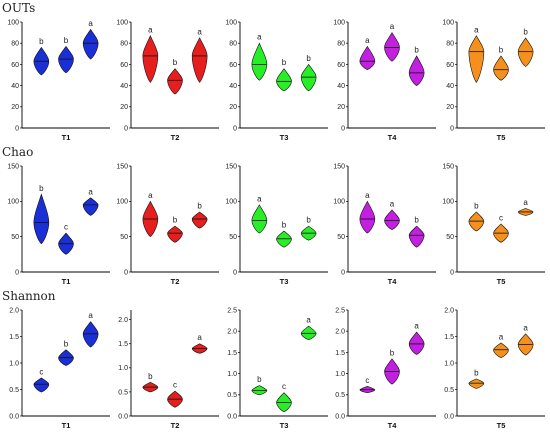 Image resolution: width=550 pixels, height=444 pixels. Describe the element at coordinates (17, 152) in the screenshot. I see `row-title-chao: Chao` at that location.